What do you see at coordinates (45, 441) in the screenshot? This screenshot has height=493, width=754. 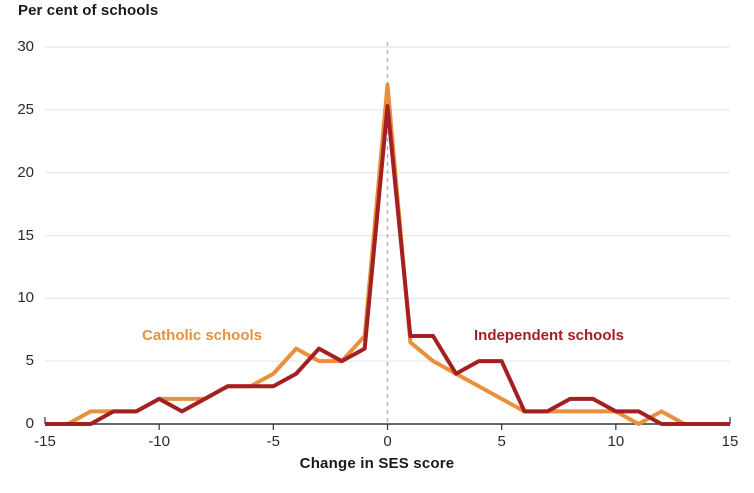 I see `x-tick-label: -15` at bounding box center [45, 441].